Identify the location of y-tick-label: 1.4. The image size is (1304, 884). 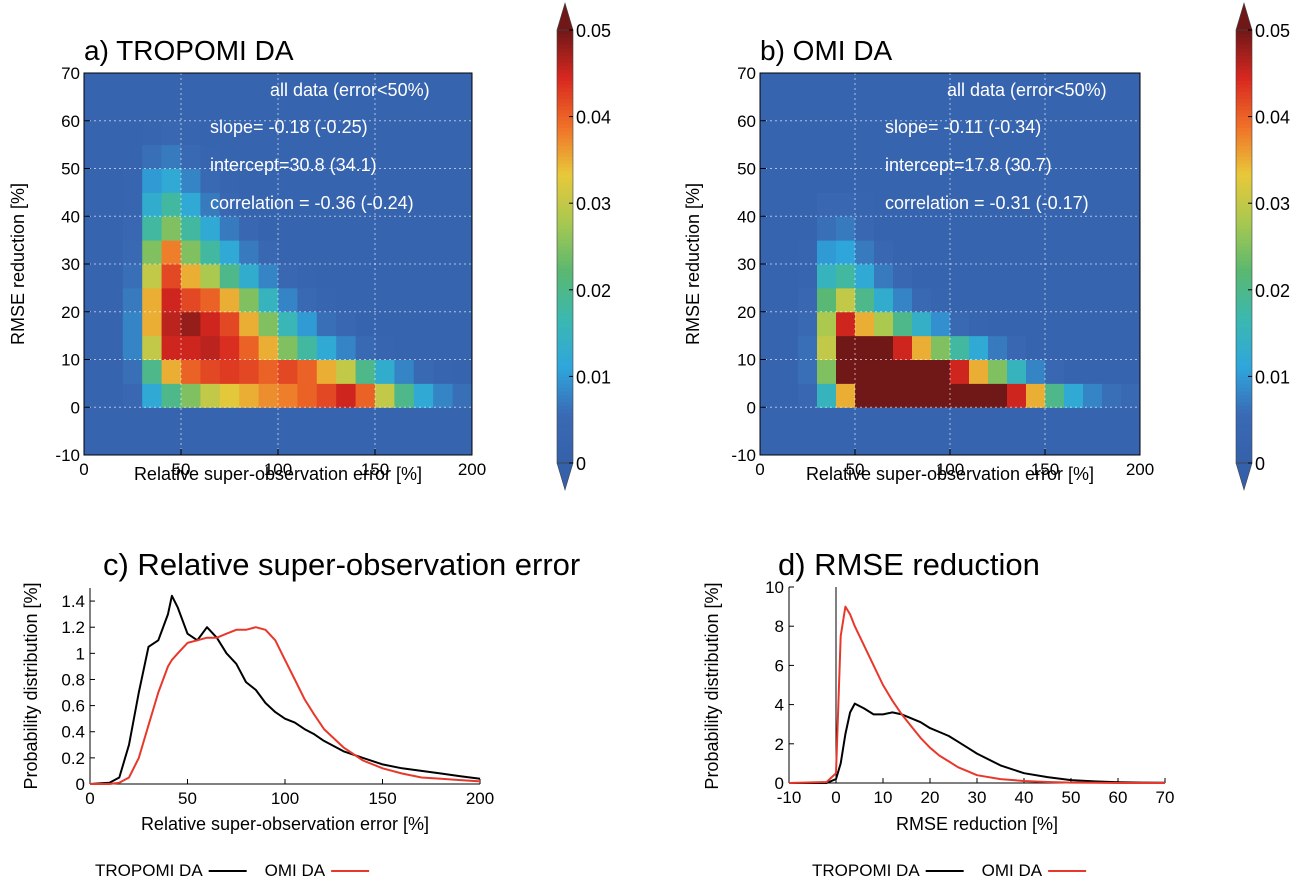
(73, 601).